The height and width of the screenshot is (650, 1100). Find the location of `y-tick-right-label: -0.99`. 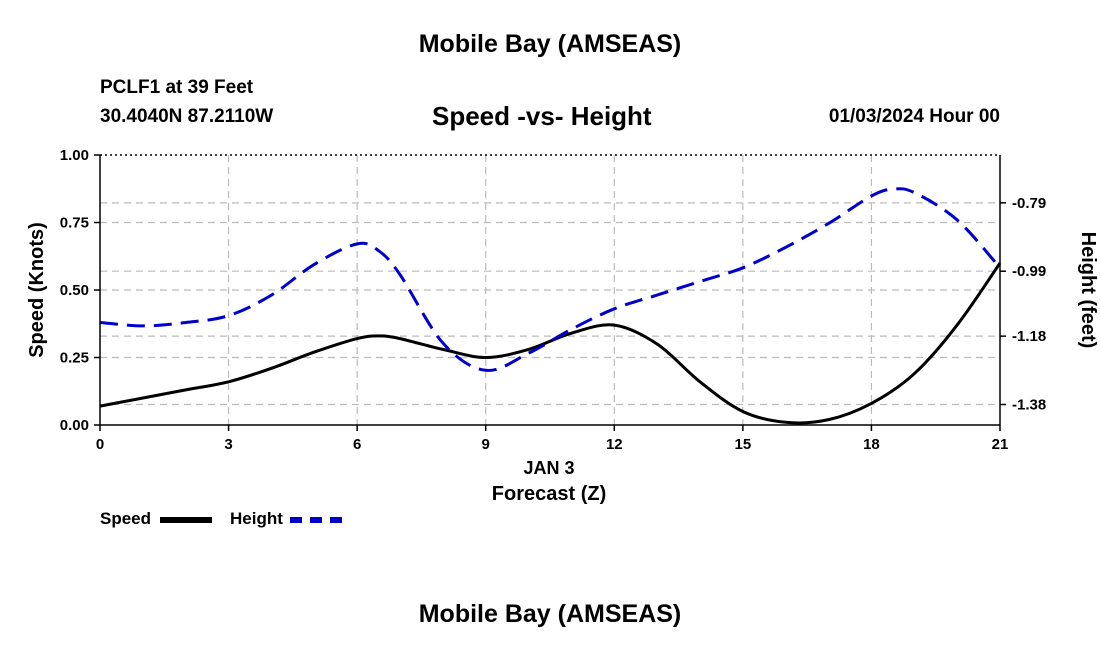

y-tick-right-label: -0.99 is located at coordinates (1029, 271).